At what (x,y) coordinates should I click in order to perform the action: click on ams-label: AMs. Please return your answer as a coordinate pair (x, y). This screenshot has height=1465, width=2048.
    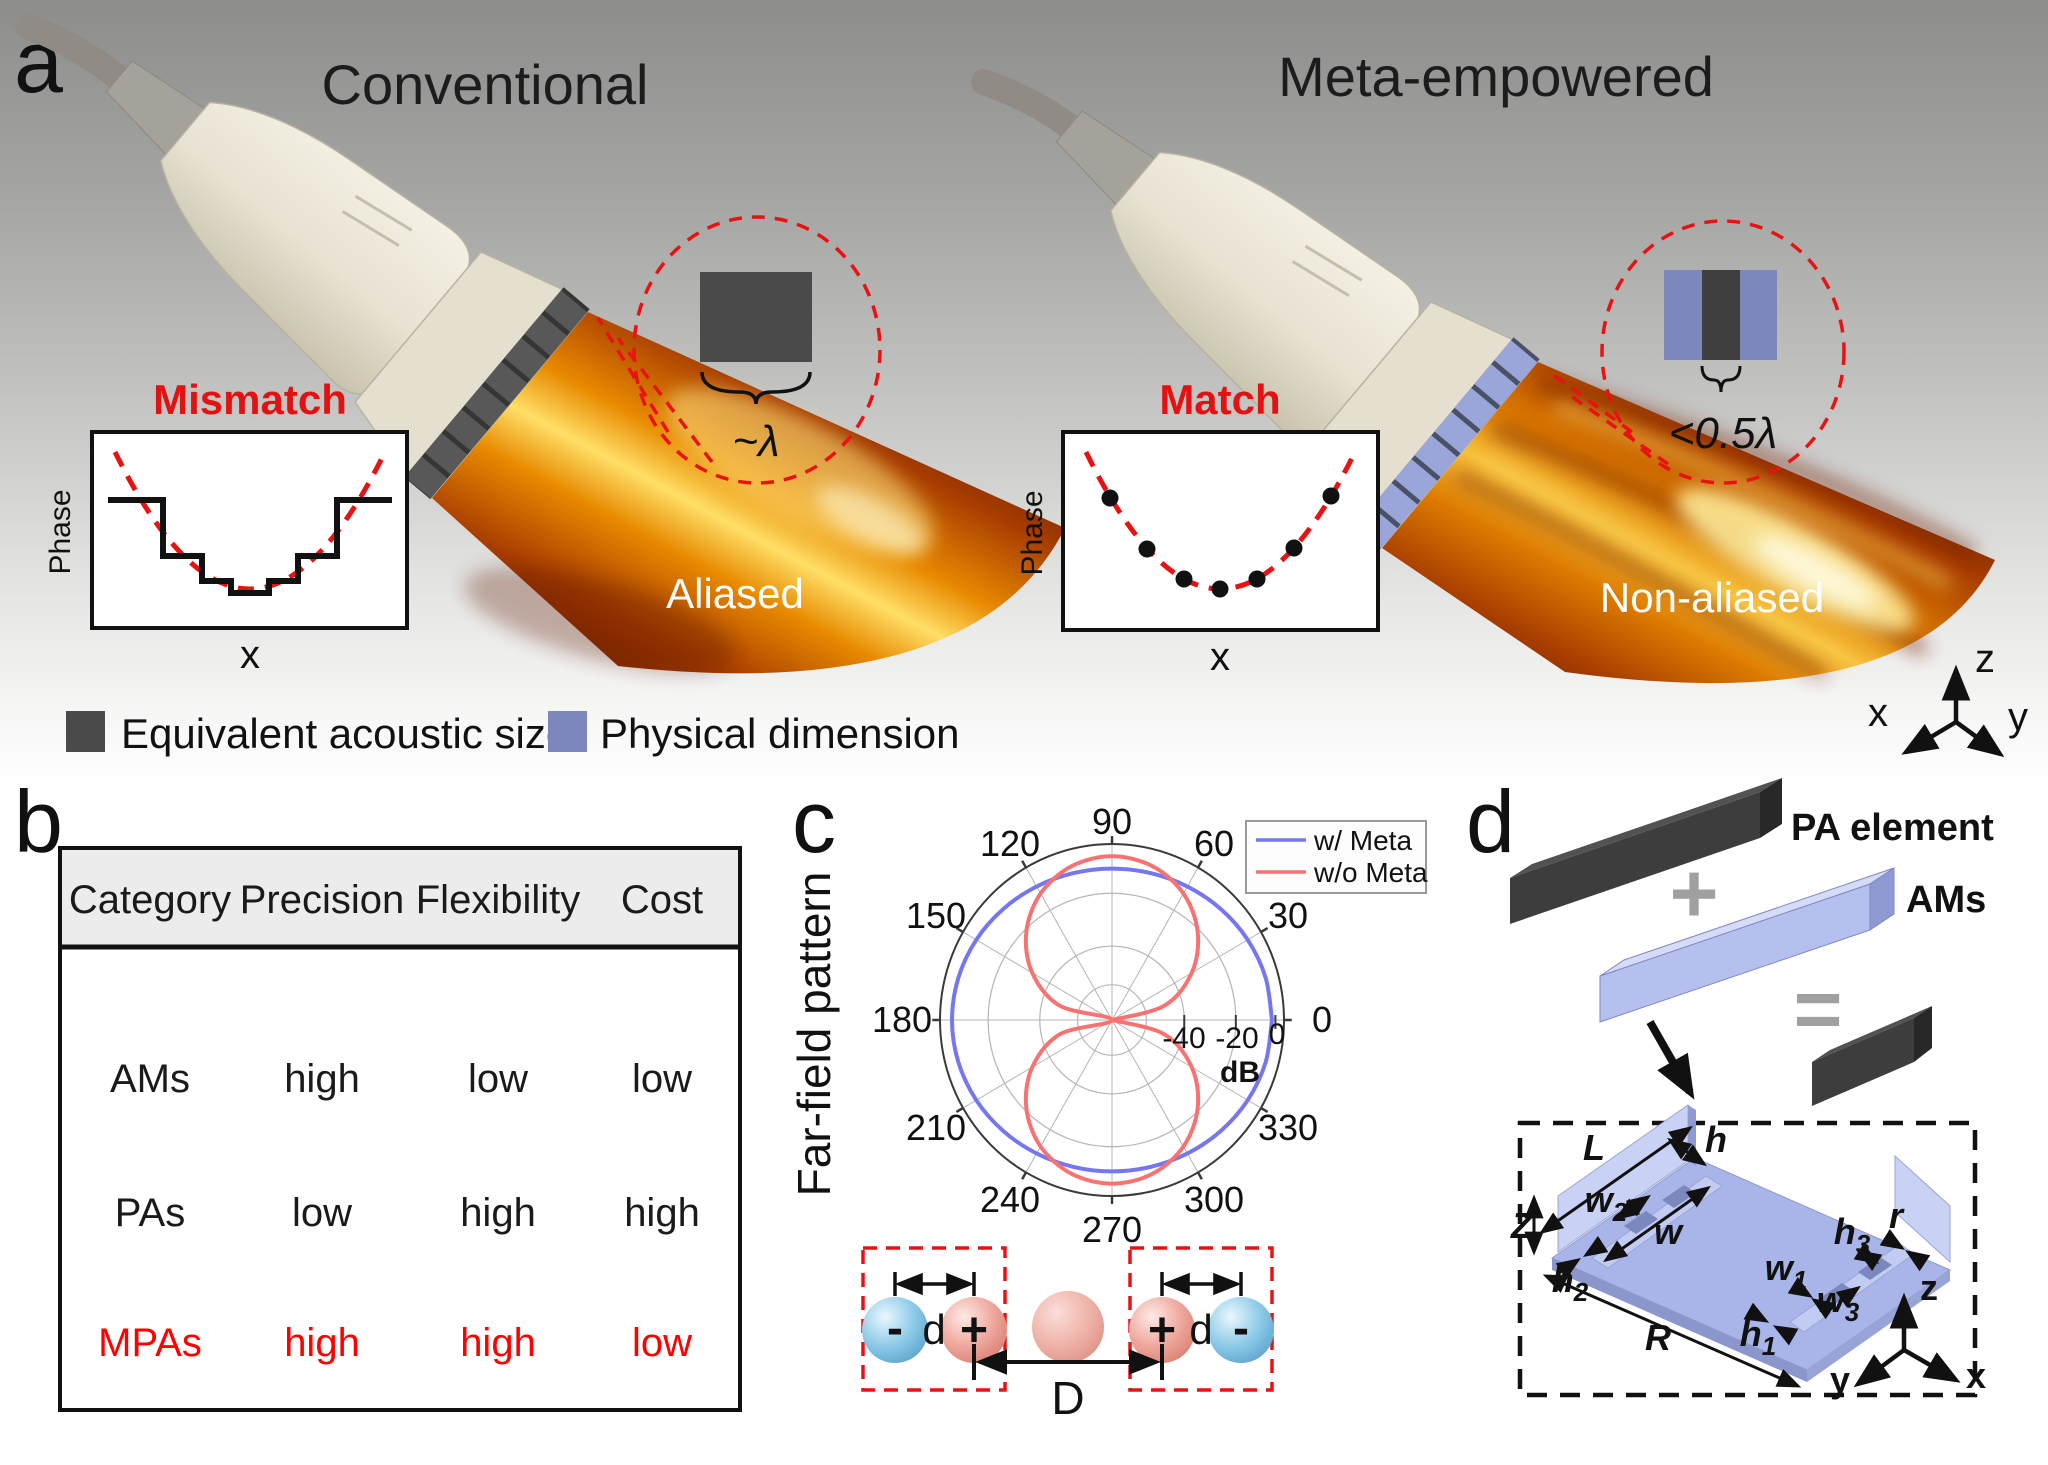
    Looking at the image, I should click on (1946, 900).